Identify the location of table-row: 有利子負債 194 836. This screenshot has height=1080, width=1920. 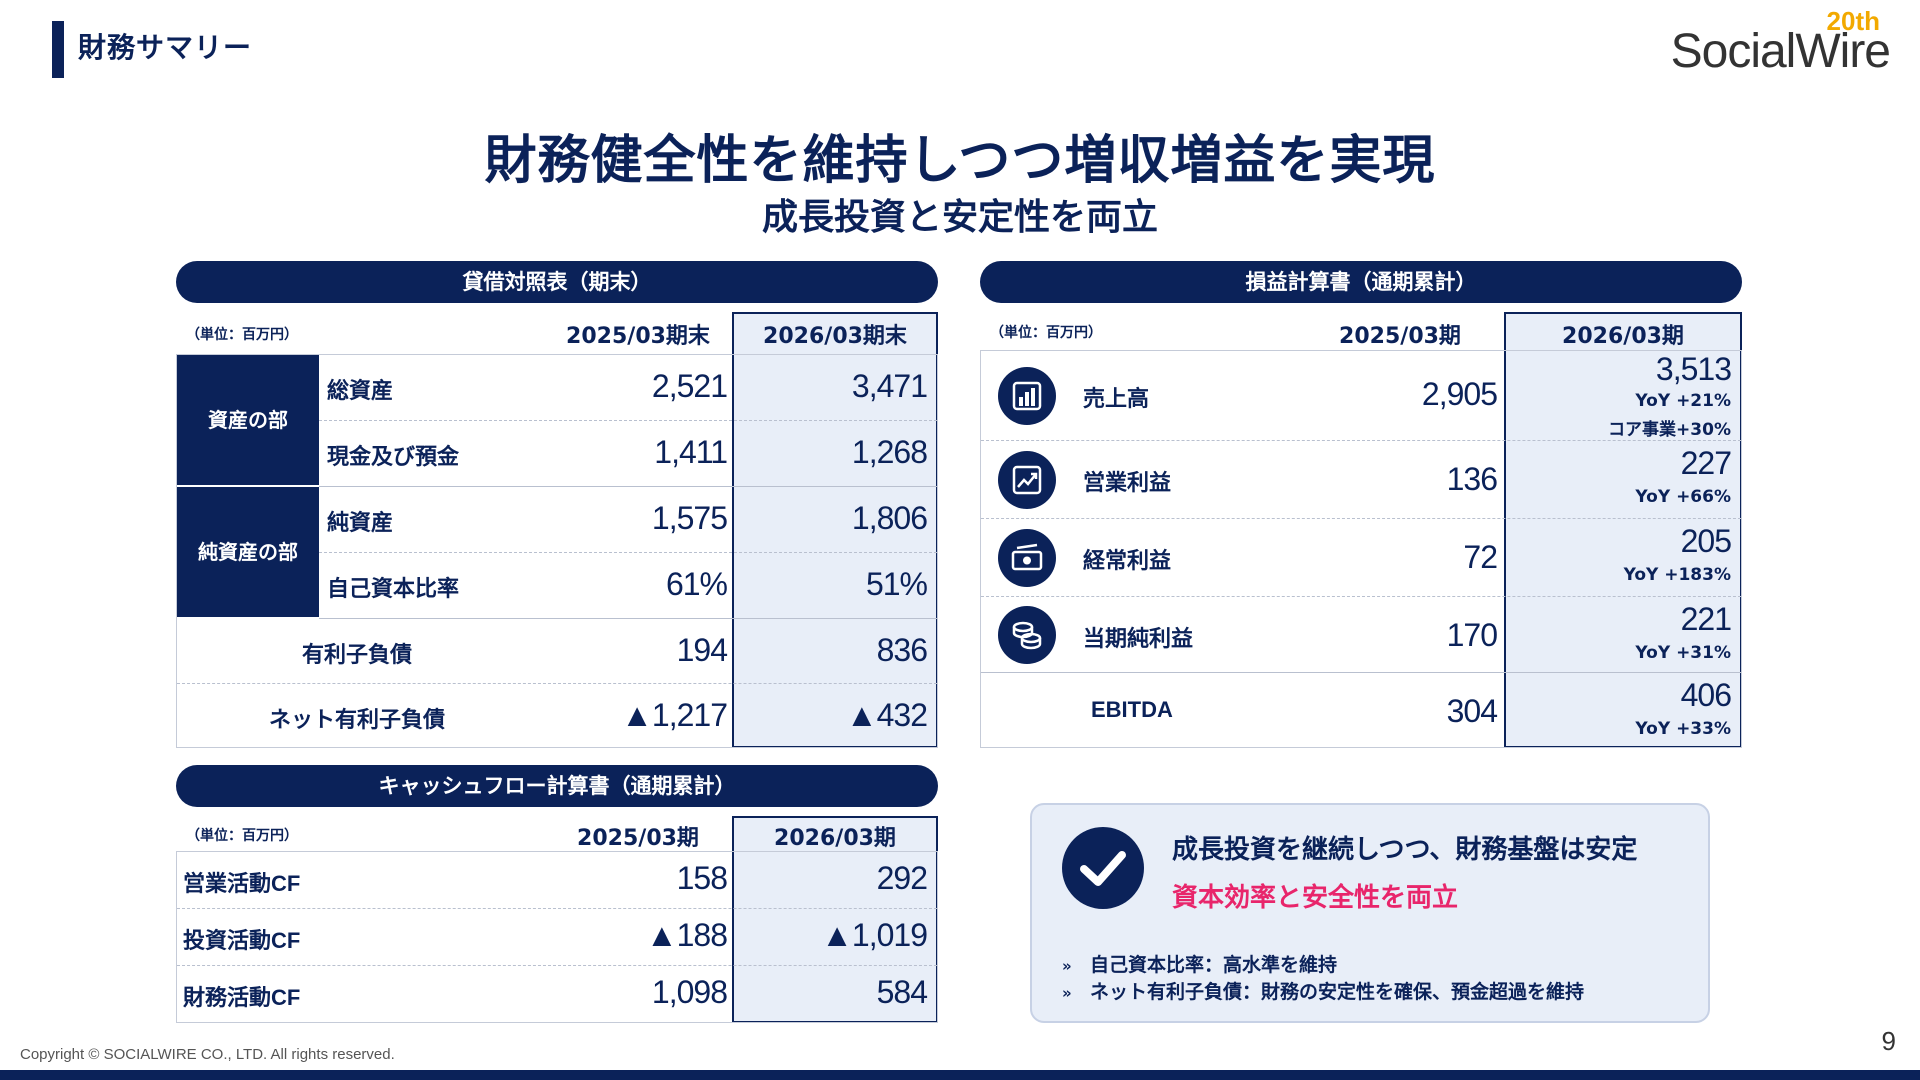
(557, 651).